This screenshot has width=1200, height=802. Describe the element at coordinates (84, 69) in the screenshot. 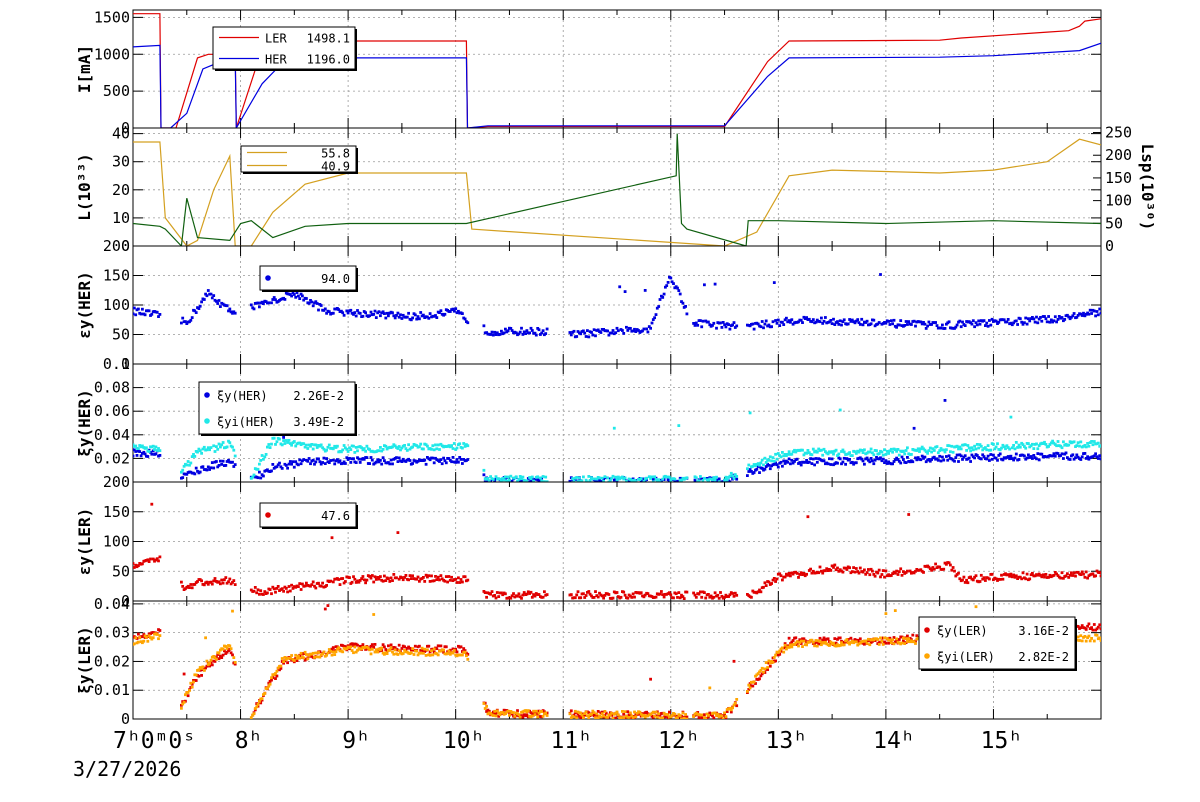

I see `y-axis-label: I[mA]` at that location.